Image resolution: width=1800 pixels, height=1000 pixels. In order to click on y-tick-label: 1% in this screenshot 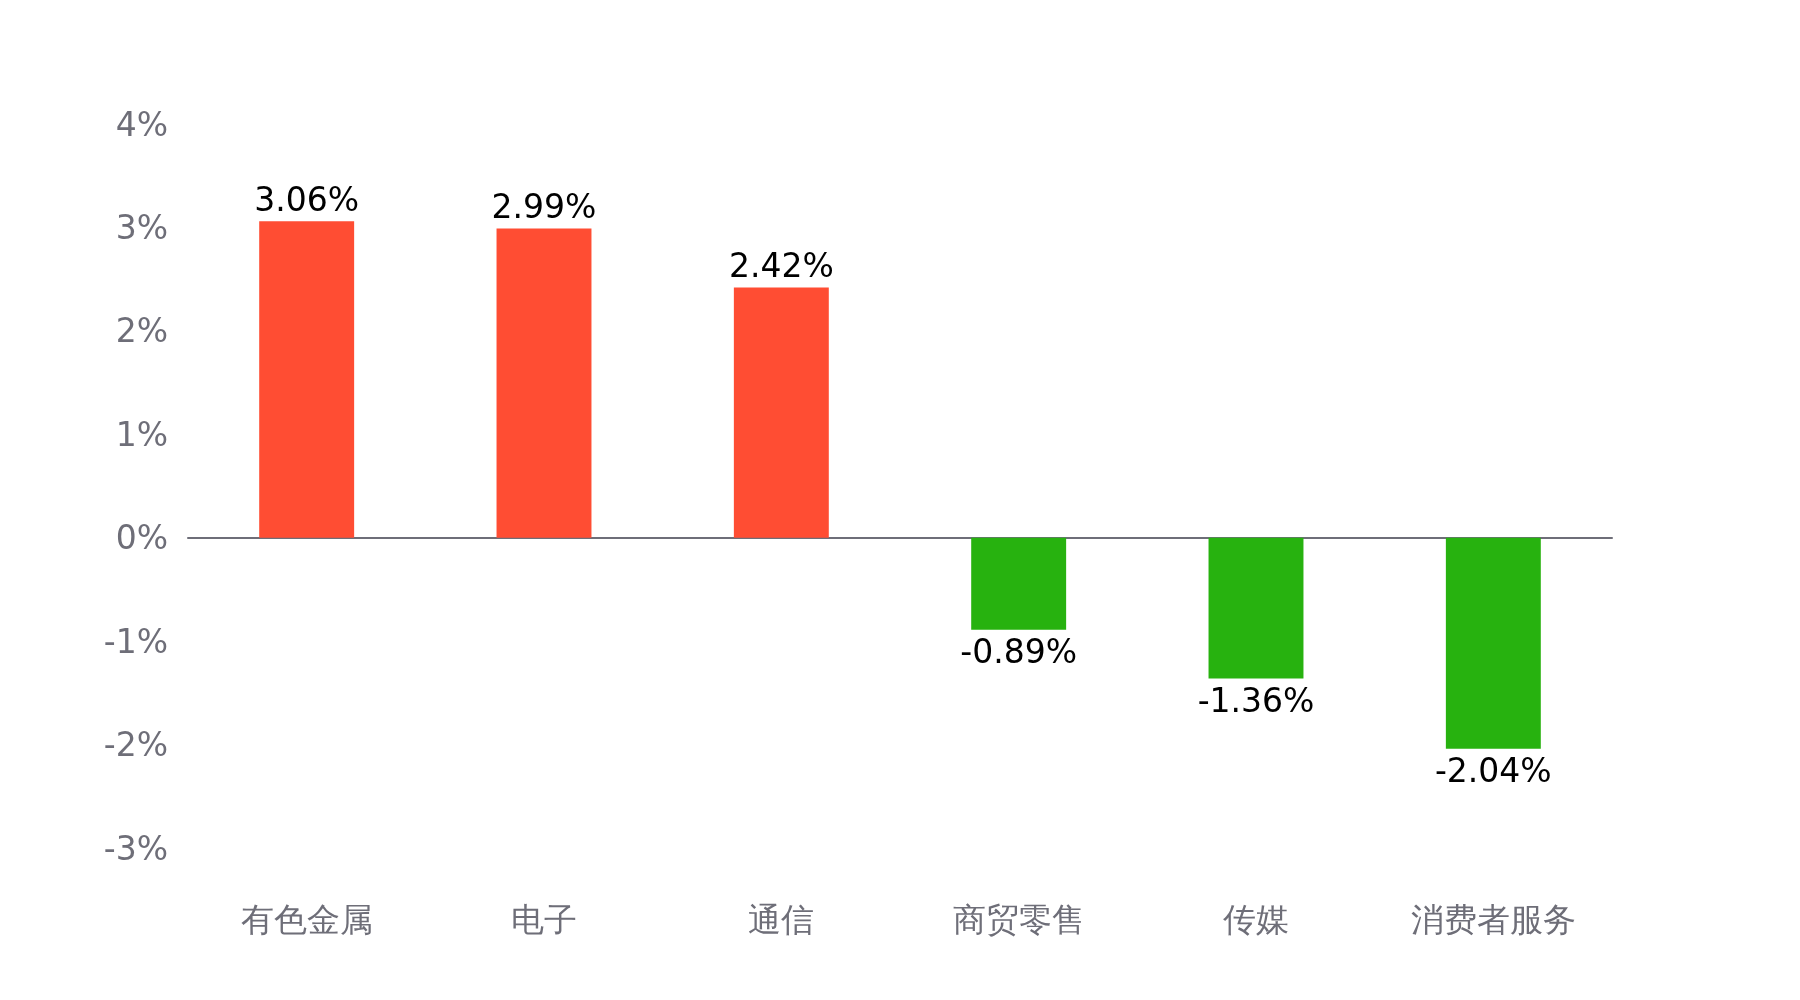, I will do `click(141, 434)`.